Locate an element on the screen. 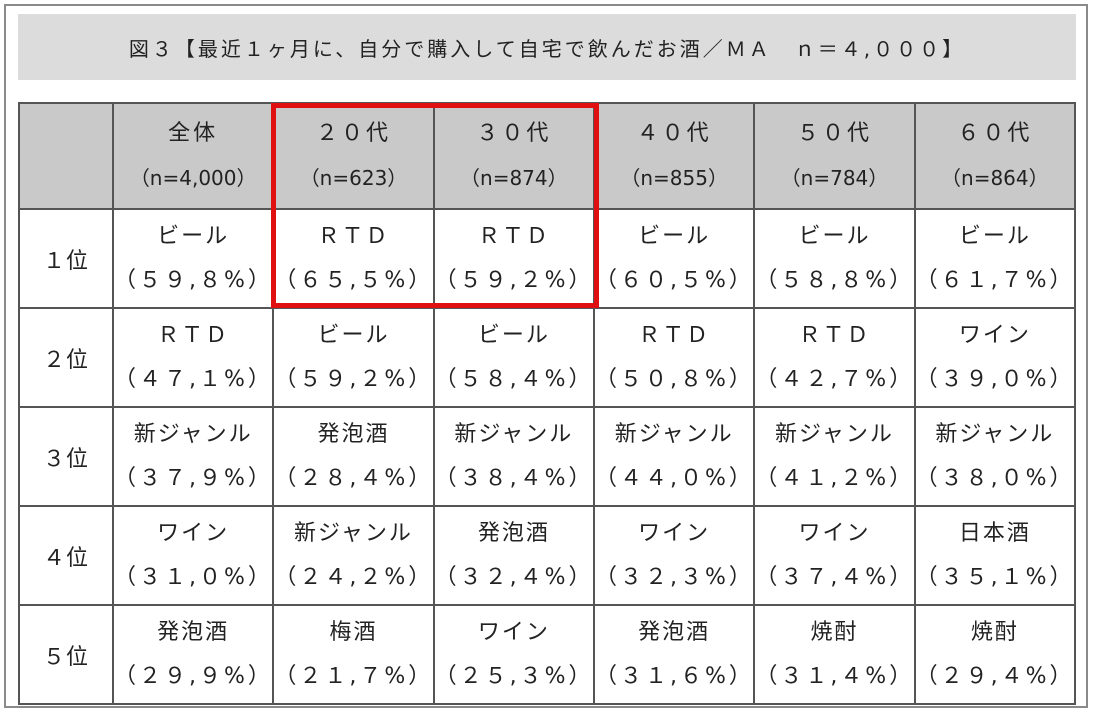 This screenshot has width=1094, height=714. column-header-label: ２０代 is located at coordinates (353, 133).